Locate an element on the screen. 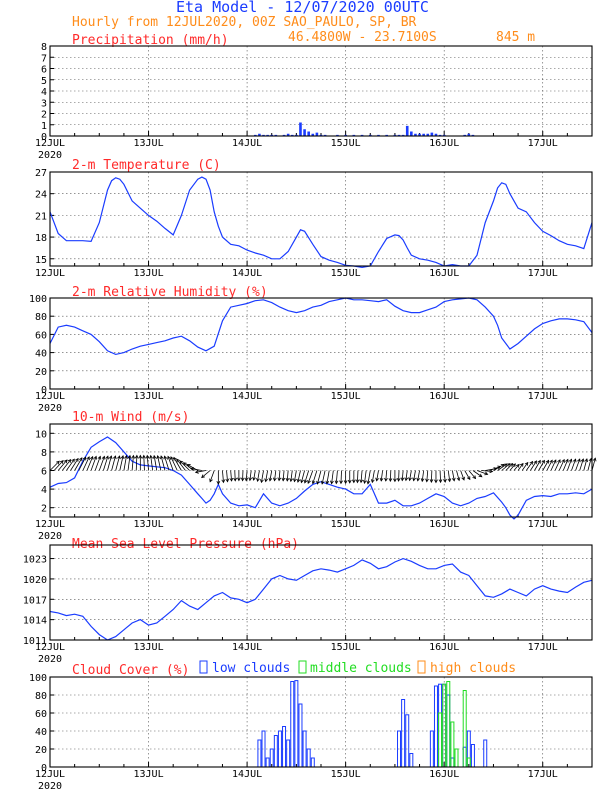 This screenshot has width=612, height=792. y-tick-label: 1020 is located at coordinates (35, 580).